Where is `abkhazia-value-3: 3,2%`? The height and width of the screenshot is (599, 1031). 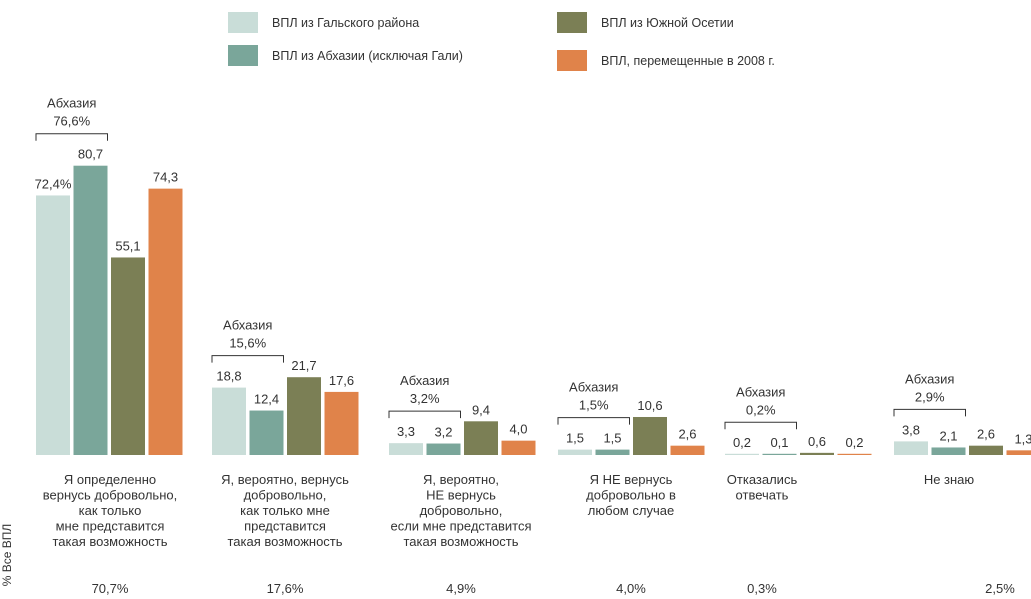
abkhazia-value-3: 3,2% is located at coordinates (425, 398).